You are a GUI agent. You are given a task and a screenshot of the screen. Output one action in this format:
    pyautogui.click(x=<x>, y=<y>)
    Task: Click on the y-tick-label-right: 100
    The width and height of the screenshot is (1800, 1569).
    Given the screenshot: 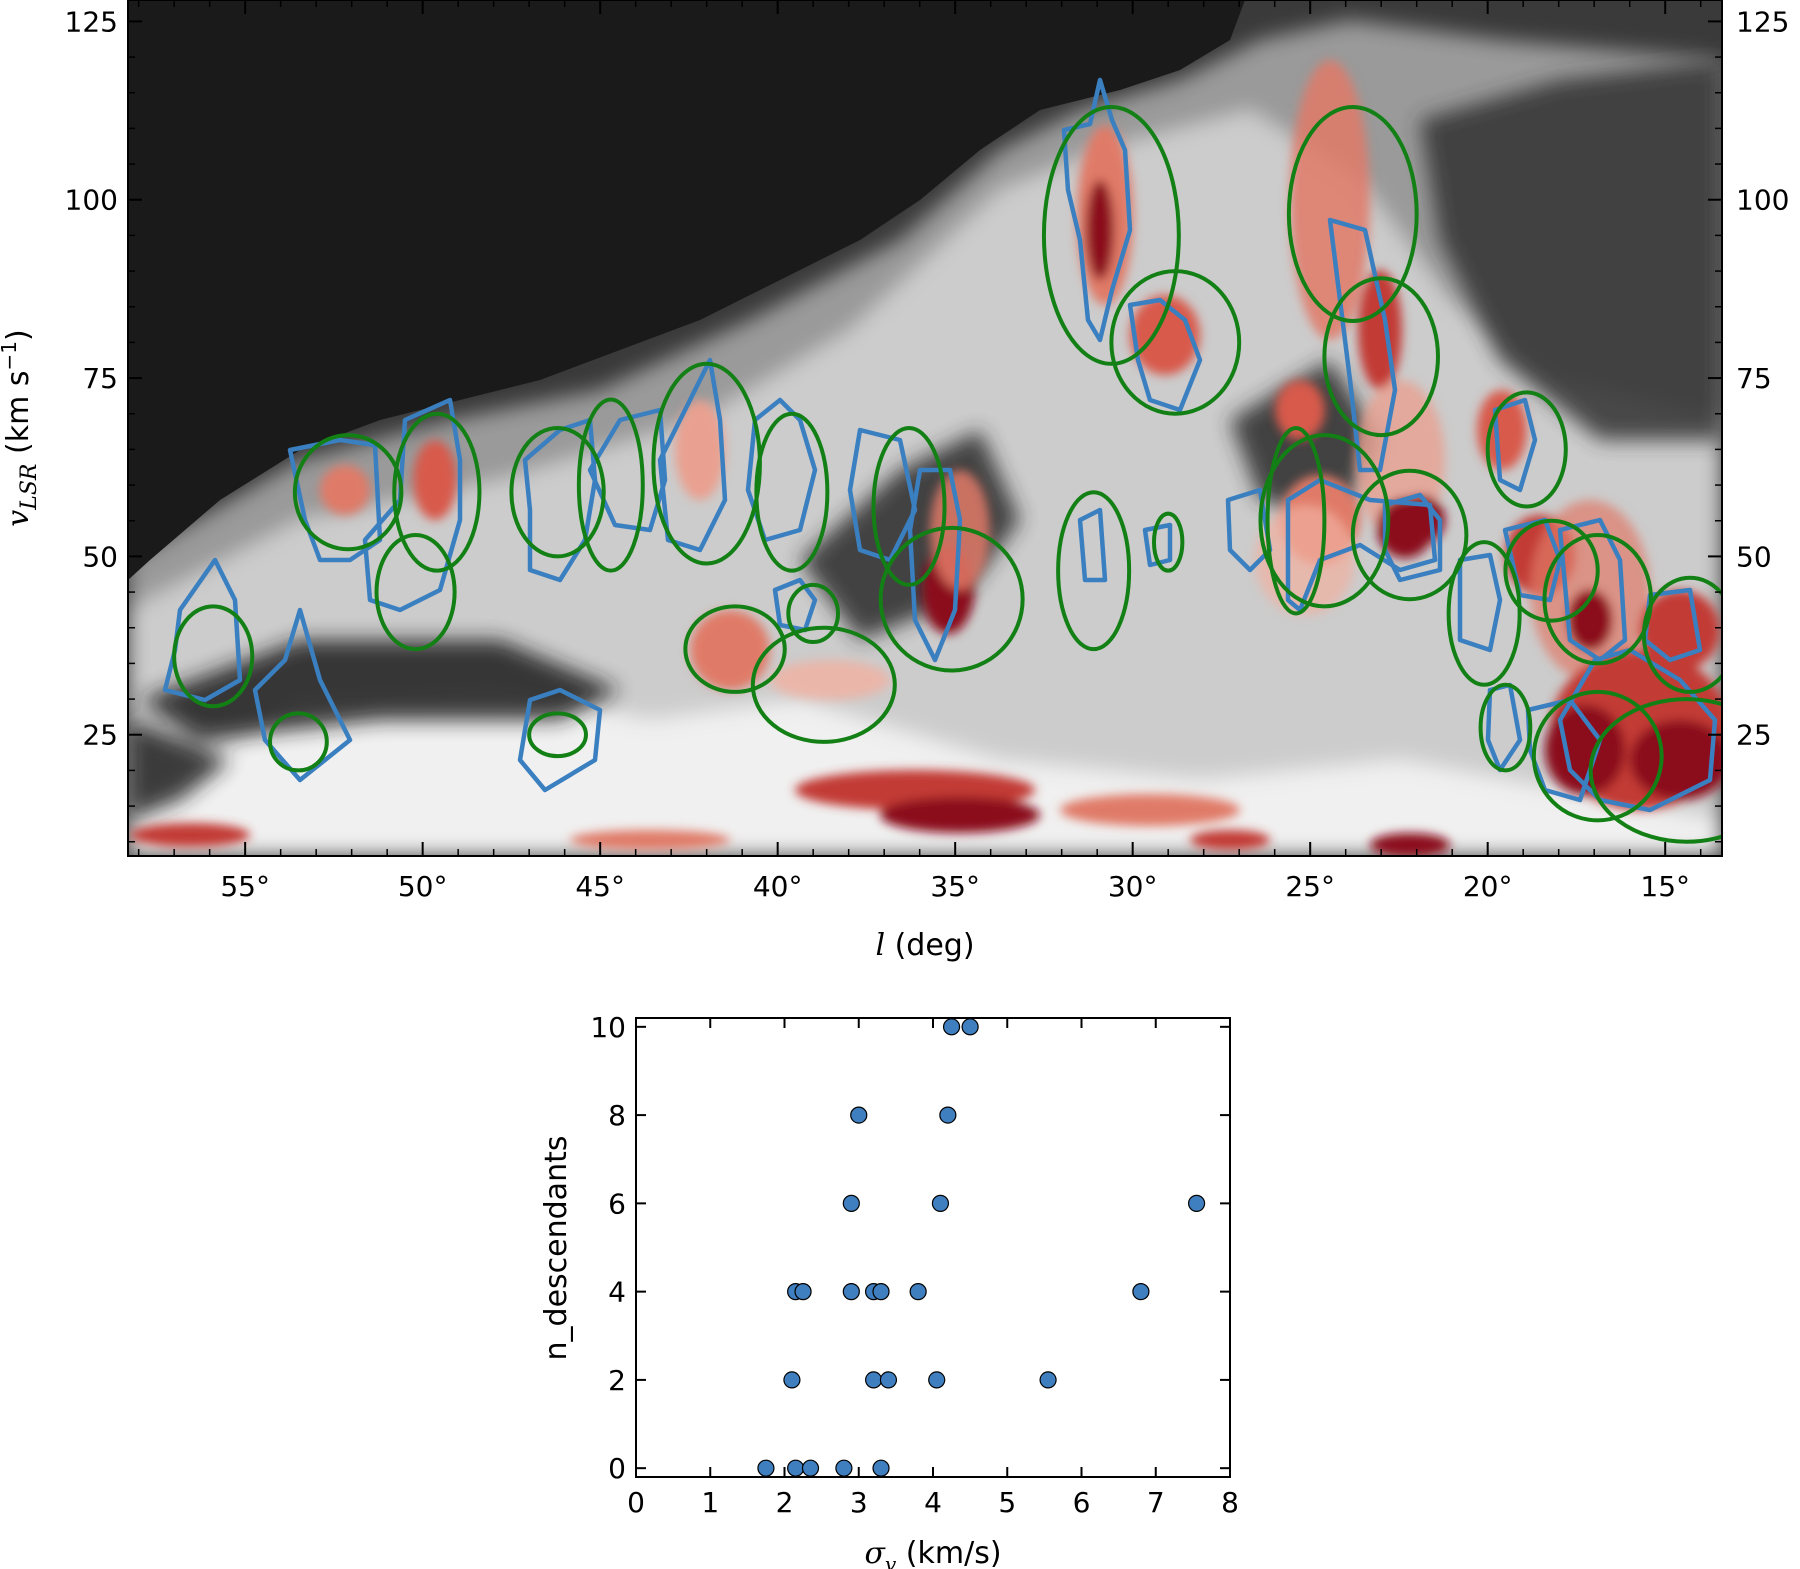 What is the action you would take?
    pyautogui.click(x=1762, y=200)
    